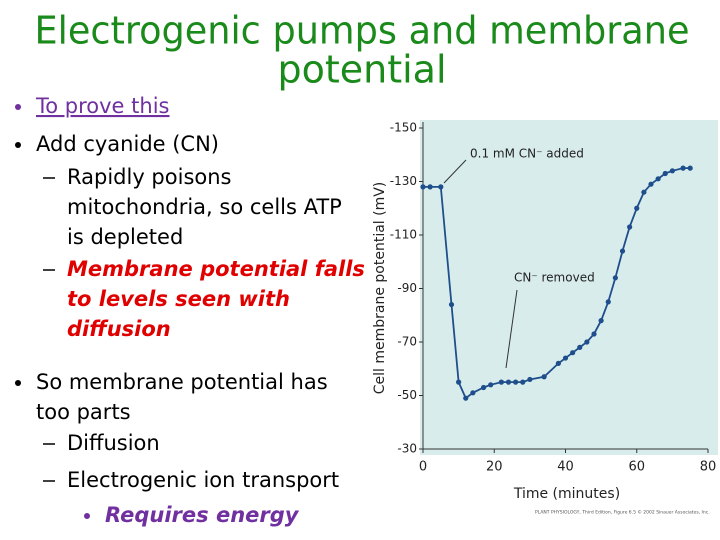  Describe the element at coordinates (127, 144) in the screenshot. I see `bullet-text: Add cyanide (CN)` at that location.